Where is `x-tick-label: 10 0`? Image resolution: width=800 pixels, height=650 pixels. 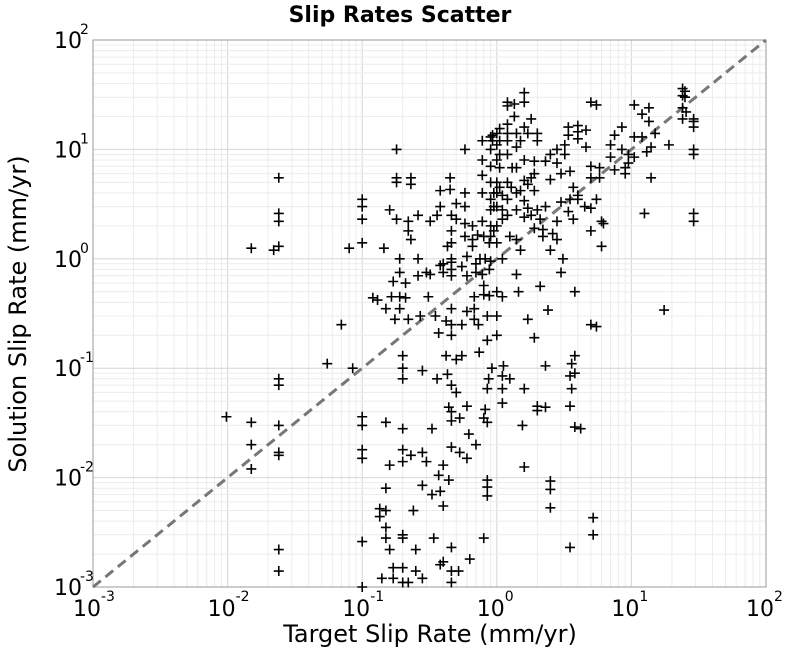 x-tick-label: 10 0 is located at coordinates (495, 605).